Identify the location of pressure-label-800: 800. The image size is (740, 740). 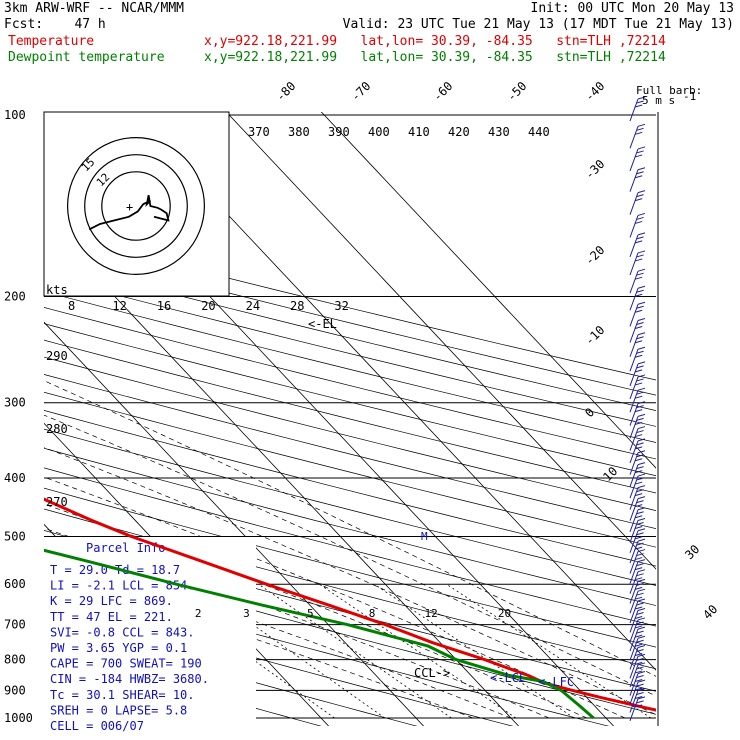
(15, 660).